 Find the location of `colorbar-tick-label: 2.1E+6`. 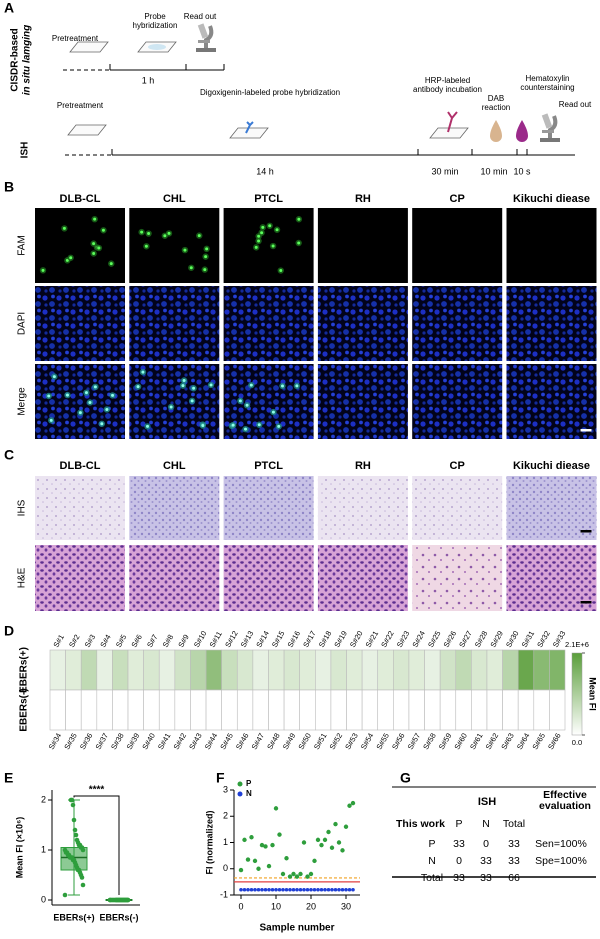

colorbar-tick-label: 2.1E+6 is located at coordinates (577, 644).